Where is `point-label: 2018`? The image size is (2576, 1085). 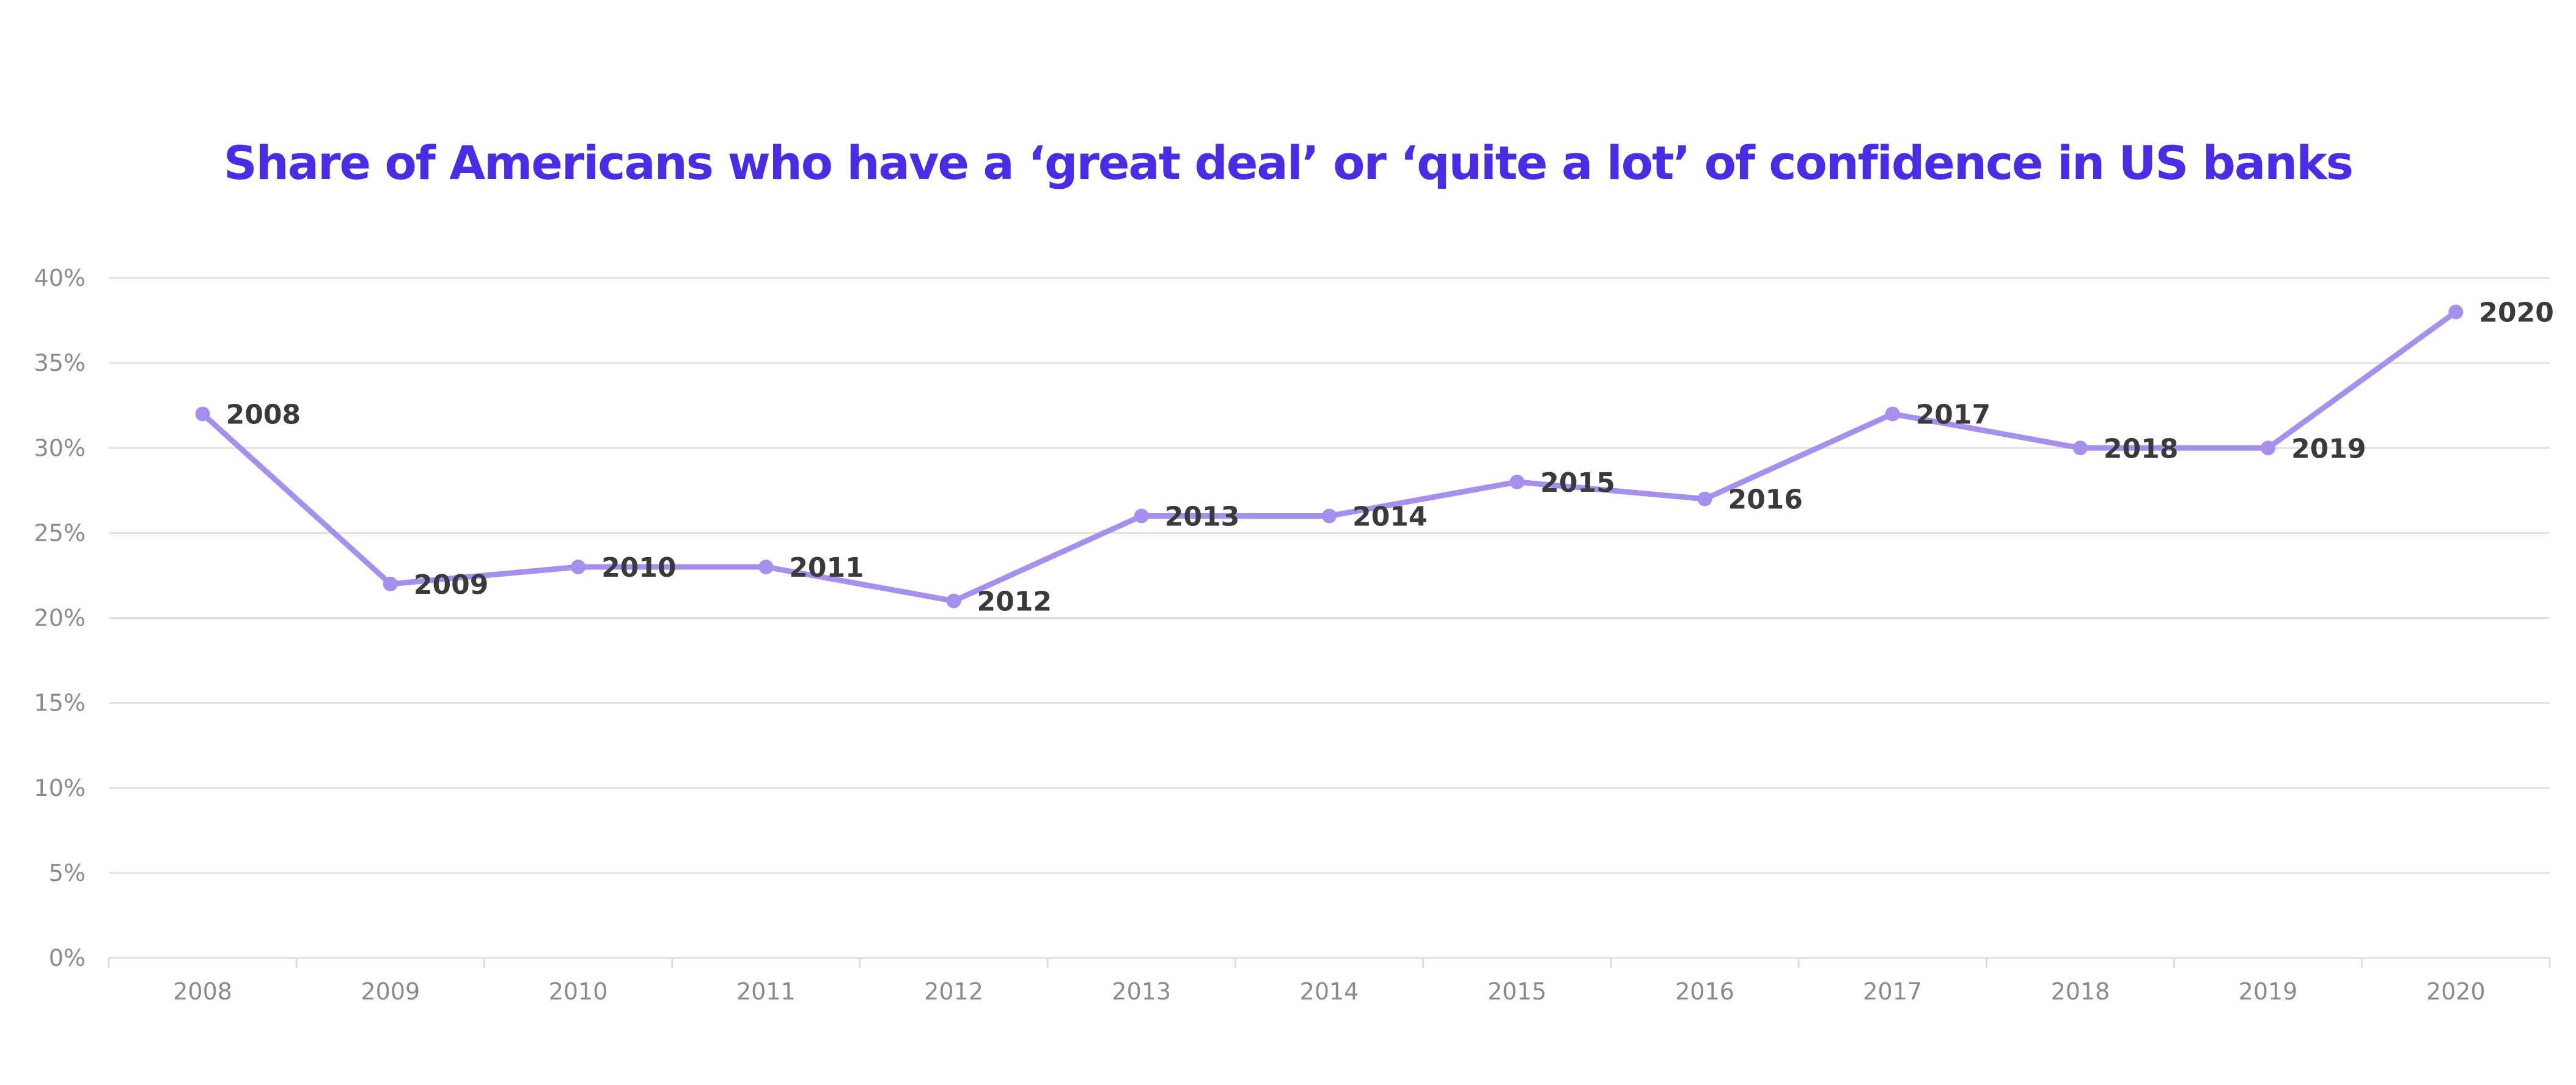 point-label: 2018 is located at coordinates (2141, 448).